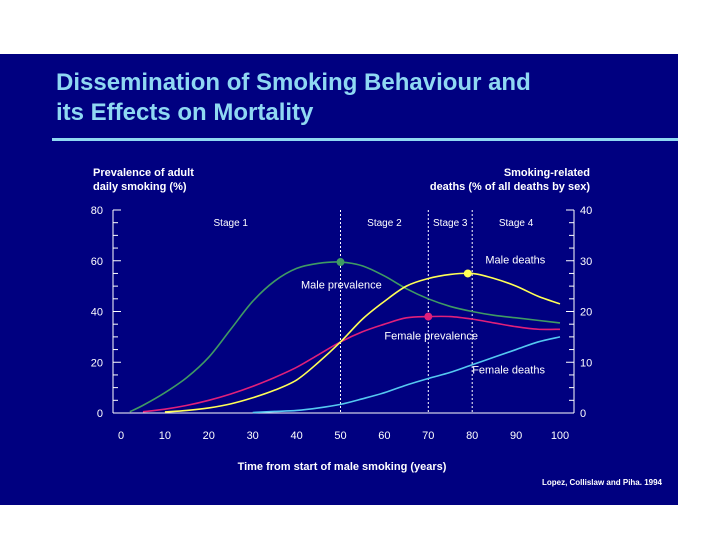  I want to click on right-tick-label: 40, so click(586, 211).